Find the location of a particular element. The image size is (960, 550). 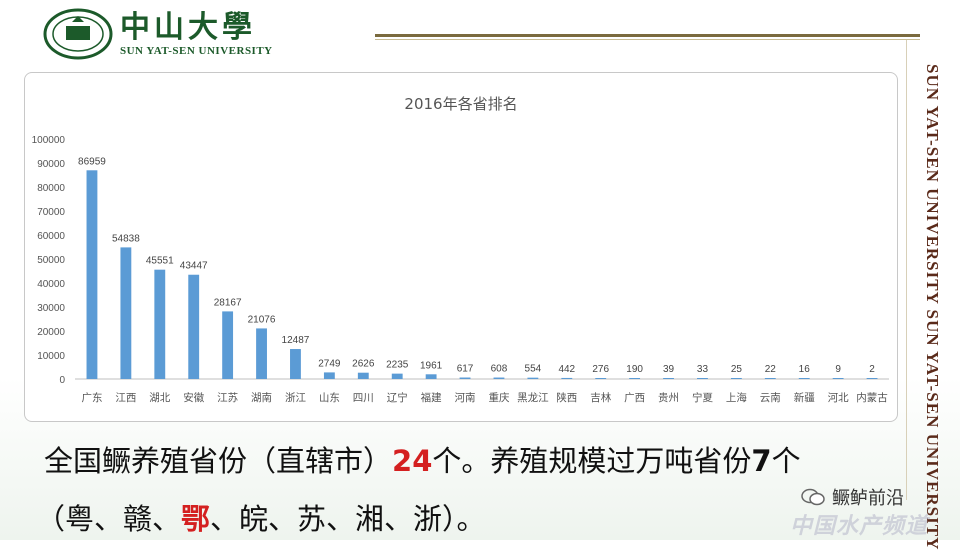

x-tick-label: 广西 is located at coordinates (634, 398).